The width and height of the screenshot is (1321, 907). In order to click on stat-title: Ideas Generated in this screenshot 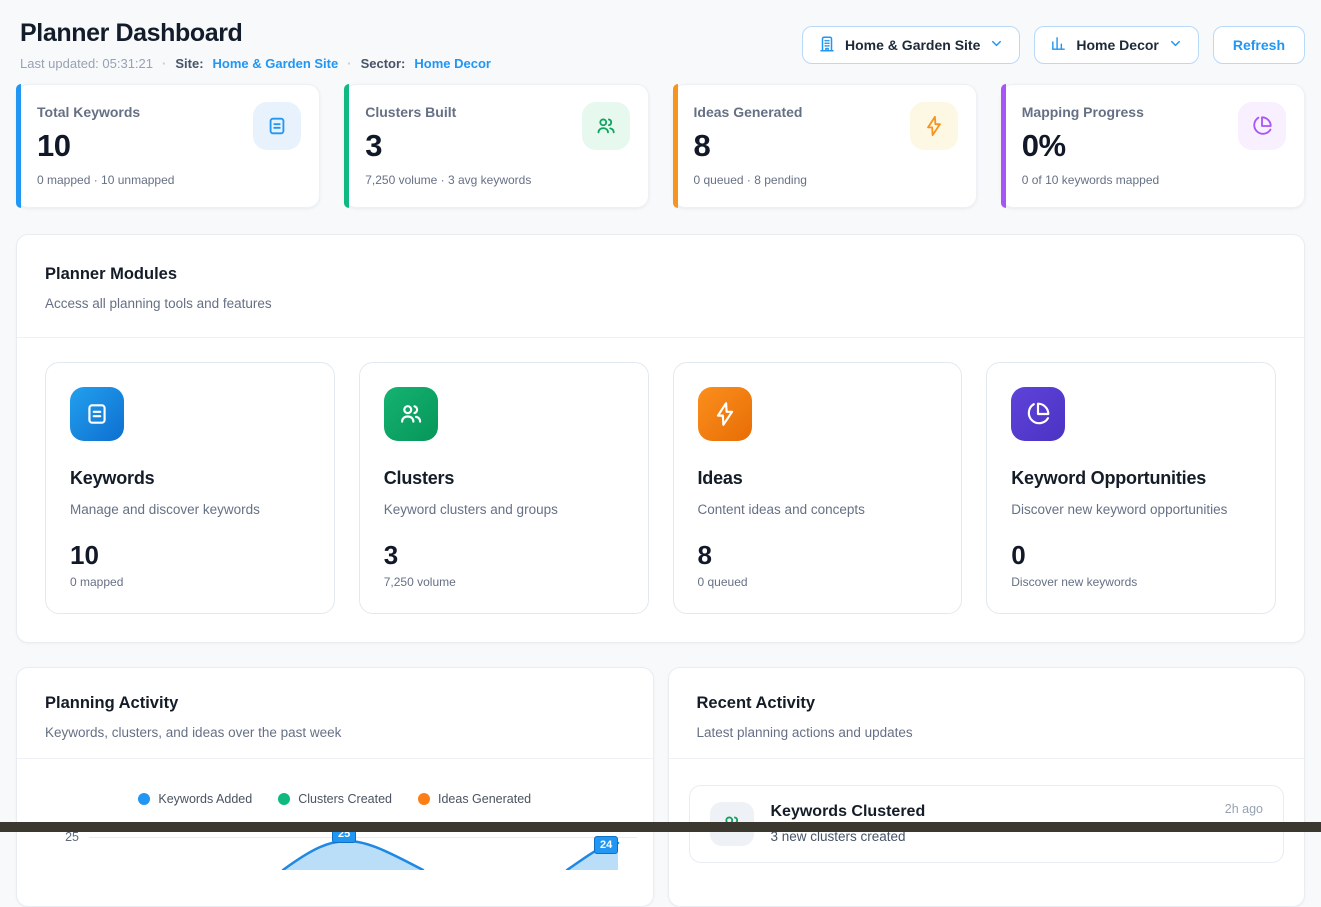, I will do `click(748, 112)`.